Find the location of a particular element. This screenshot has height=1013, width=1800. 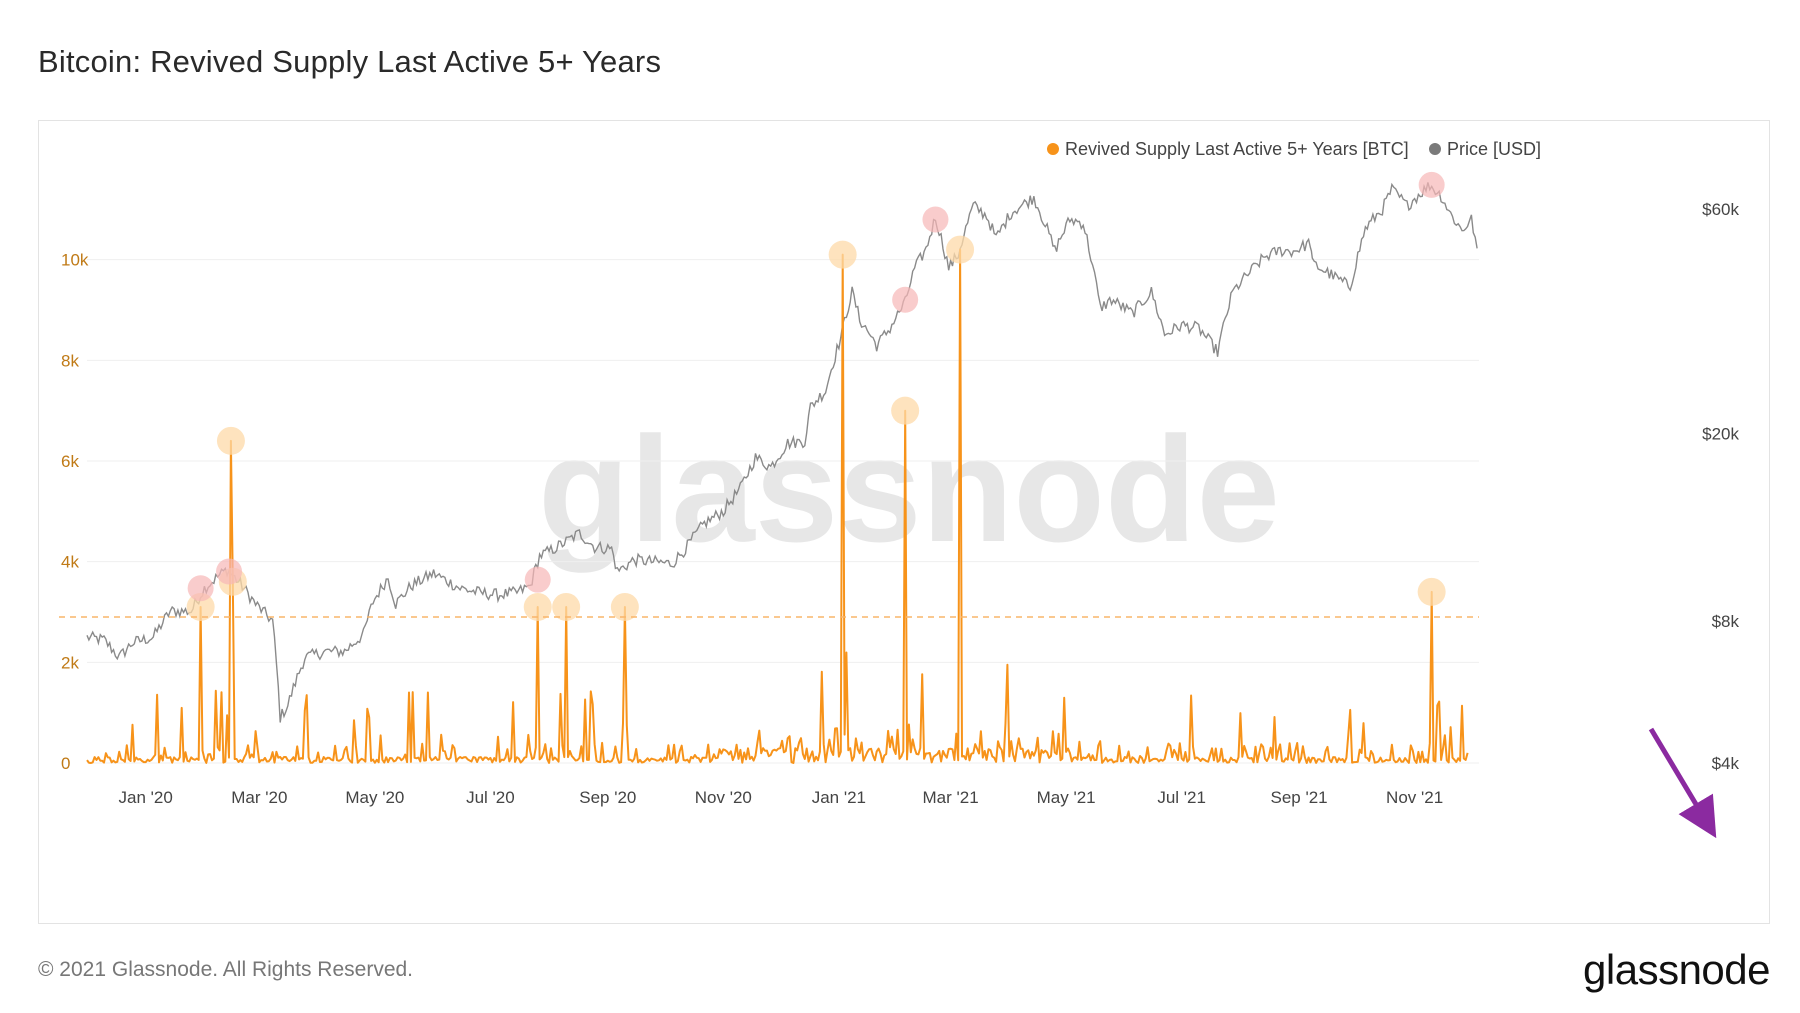

legend-label: Price [USD] is located at coordinates (1494, 149).